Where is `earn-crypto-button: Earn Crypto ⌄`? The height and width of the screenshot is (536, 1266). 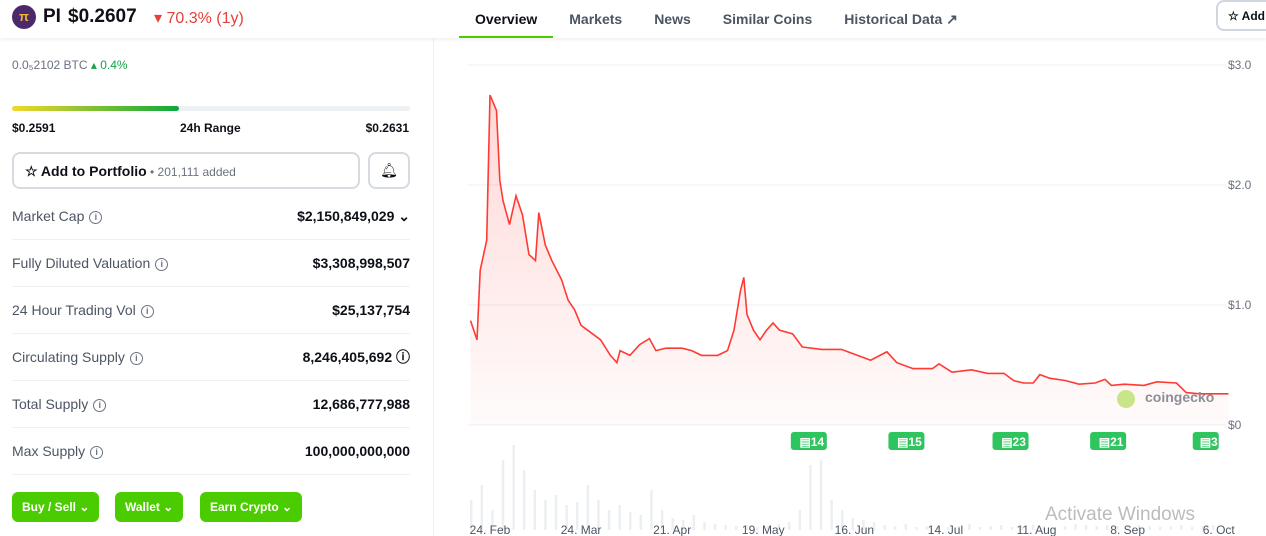 earn-crypto-button: Earn Crypto ⌄ is located at coordinates (251, 507).